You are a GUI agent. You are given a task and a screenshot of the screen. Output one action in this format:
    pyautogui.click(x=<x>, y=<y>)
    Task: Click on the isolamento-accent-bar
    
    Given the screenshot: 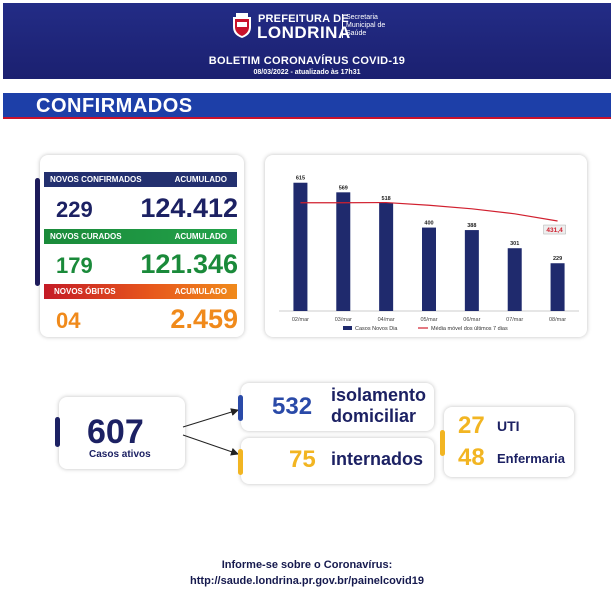 What is the action you would take?
    pyautogui.click(x=240, y=408)
    